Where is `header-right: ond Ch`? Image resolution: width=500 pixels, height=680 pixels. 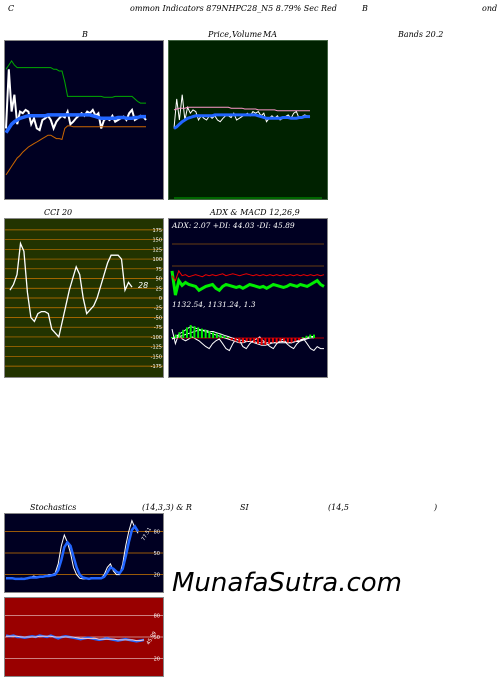 header-right: ond Ch is located at coordinates (491, 8).